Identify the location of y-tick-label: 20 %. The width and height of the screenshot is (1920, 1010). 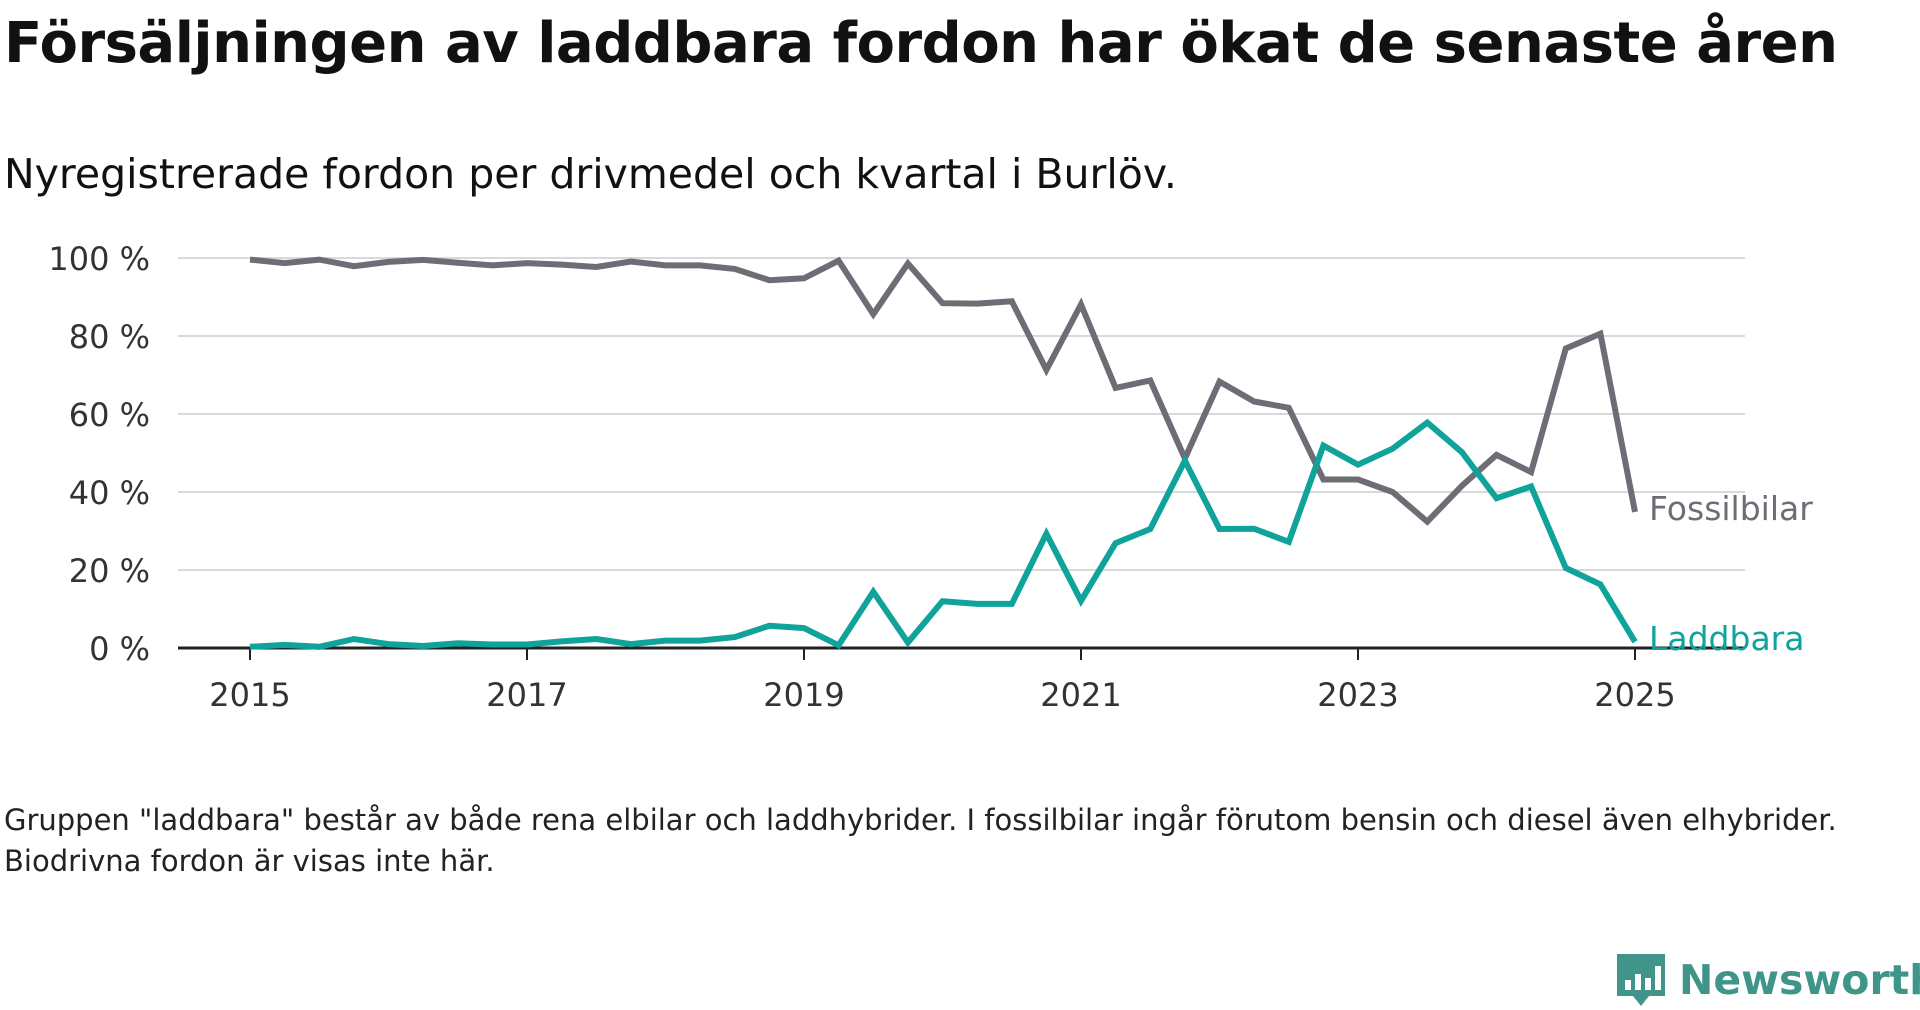
(109, 571).